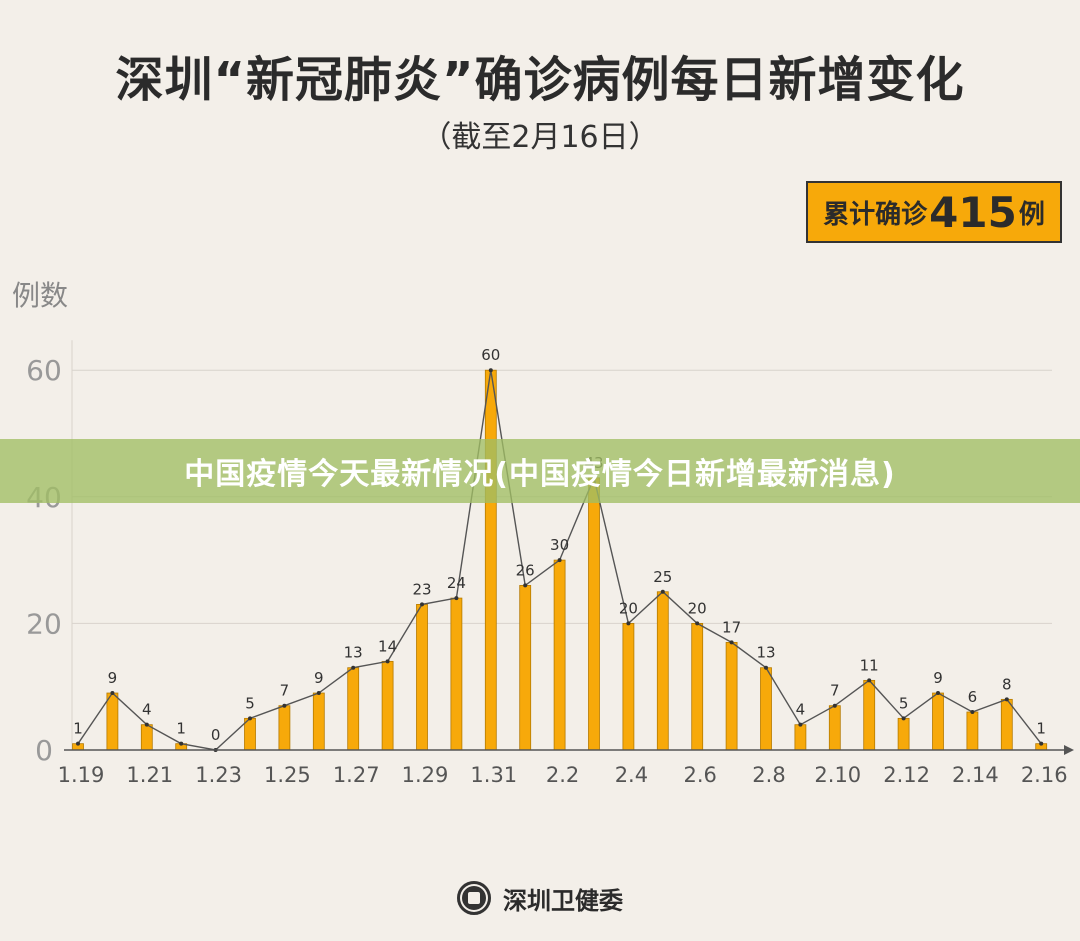  What do you see at coordinates (44, 623) in the screenshot?
I see `y-tick-label: 20` at bounding box center [44, 623].